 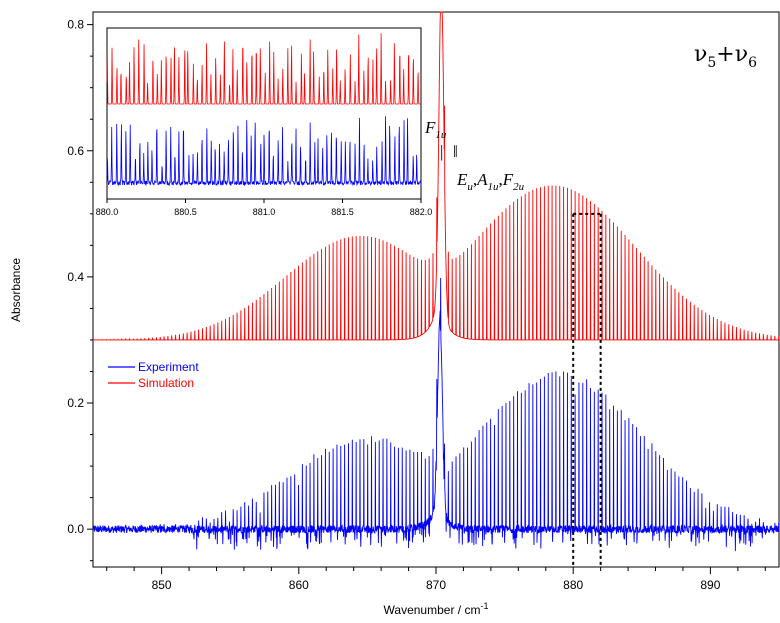 I want to click on inset-experiment-series, so click(x=264, y=151).